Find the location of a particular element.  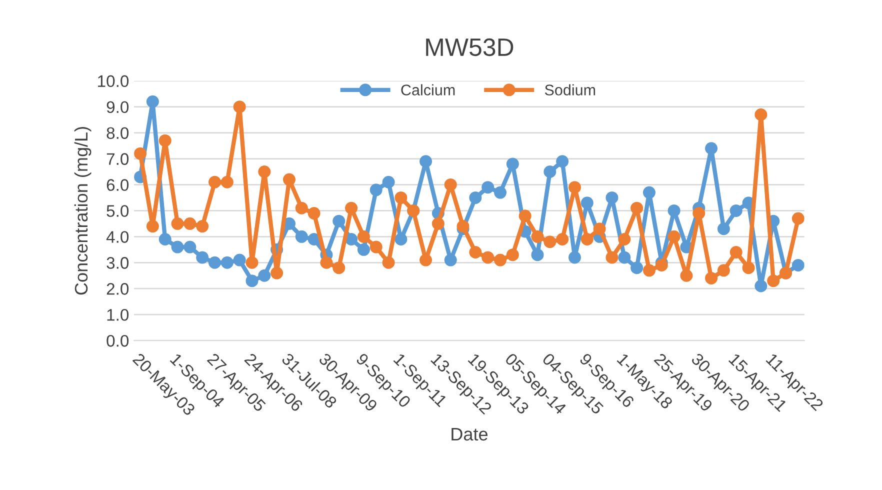

y-axis-title: Concentration (mg/L) is located at coordinates (83, 211).